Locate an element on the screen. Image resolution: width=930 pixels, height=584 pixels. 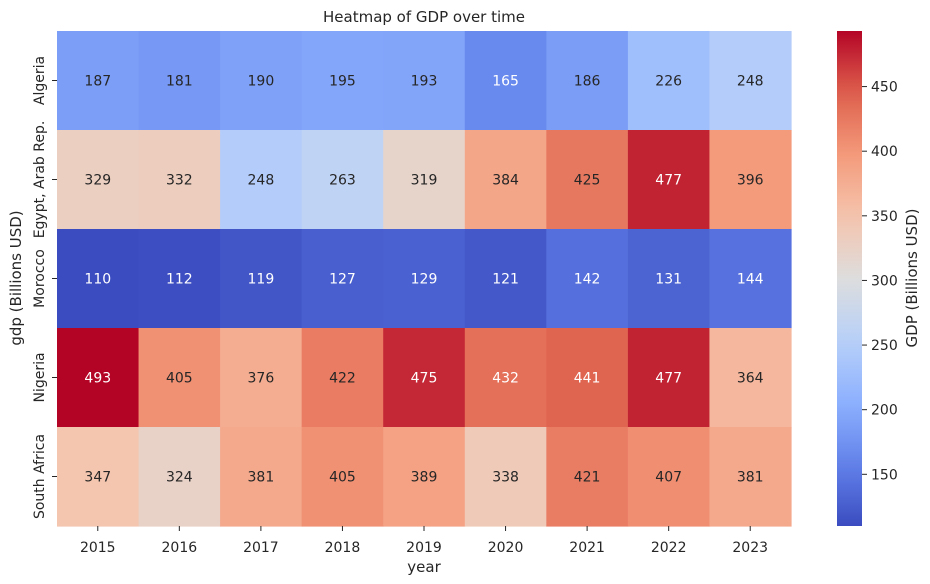
colorbar-tick-label: 400 is located at coordinates (884, 152).